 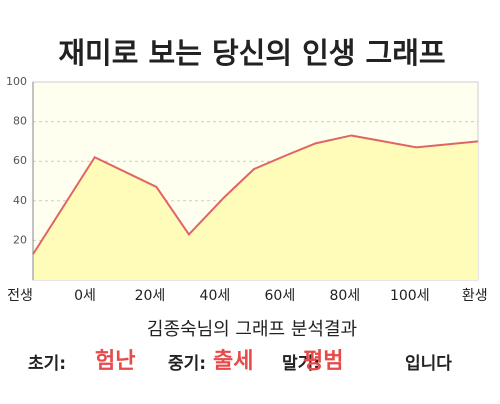 What do you see at coordinates (20, 296) in the screenshot?
I see `x-tick-label: 전생` at bounding box center [20, 296].